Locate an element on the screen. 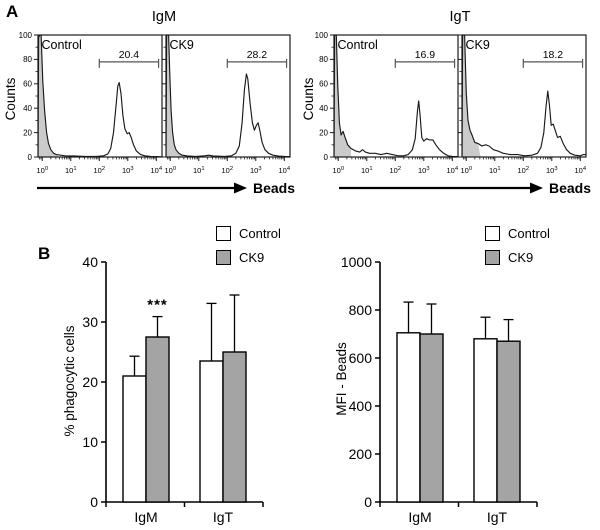 The height and width of the screenshot is (530, 600). histogram-igm-control: 0 20 40 60 80 100 100 101 102 103 104 20.4 Control is located at coordinates (86, 104).